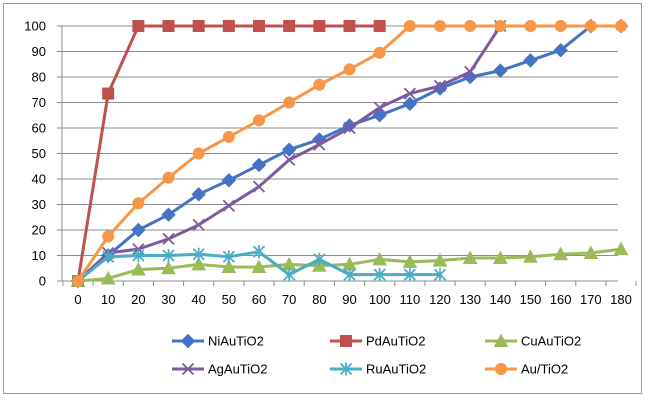 The width and height of the screenshot is (647, 400). Describe the element at coordinates (39, 51) in the screenshot. I see `y-tick-label: 90` at that location.